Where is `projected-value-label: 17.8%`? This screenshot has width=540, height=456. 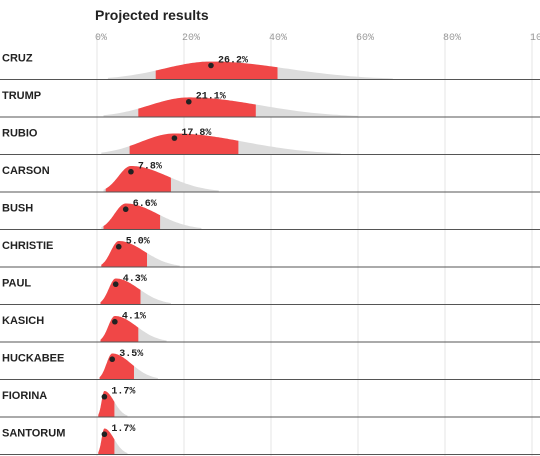 projected-value-label: 17.8% is located at coordinates (196, 133).